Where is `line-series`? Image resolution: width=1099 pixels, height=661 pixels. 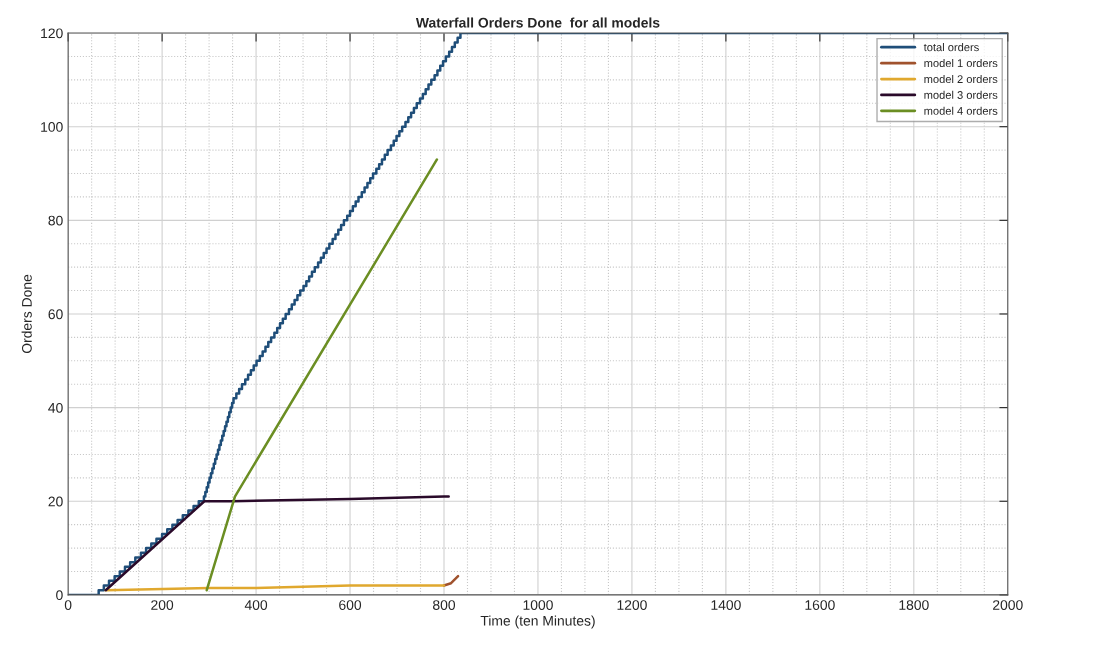
line-series is located at coordinates (277, 543).